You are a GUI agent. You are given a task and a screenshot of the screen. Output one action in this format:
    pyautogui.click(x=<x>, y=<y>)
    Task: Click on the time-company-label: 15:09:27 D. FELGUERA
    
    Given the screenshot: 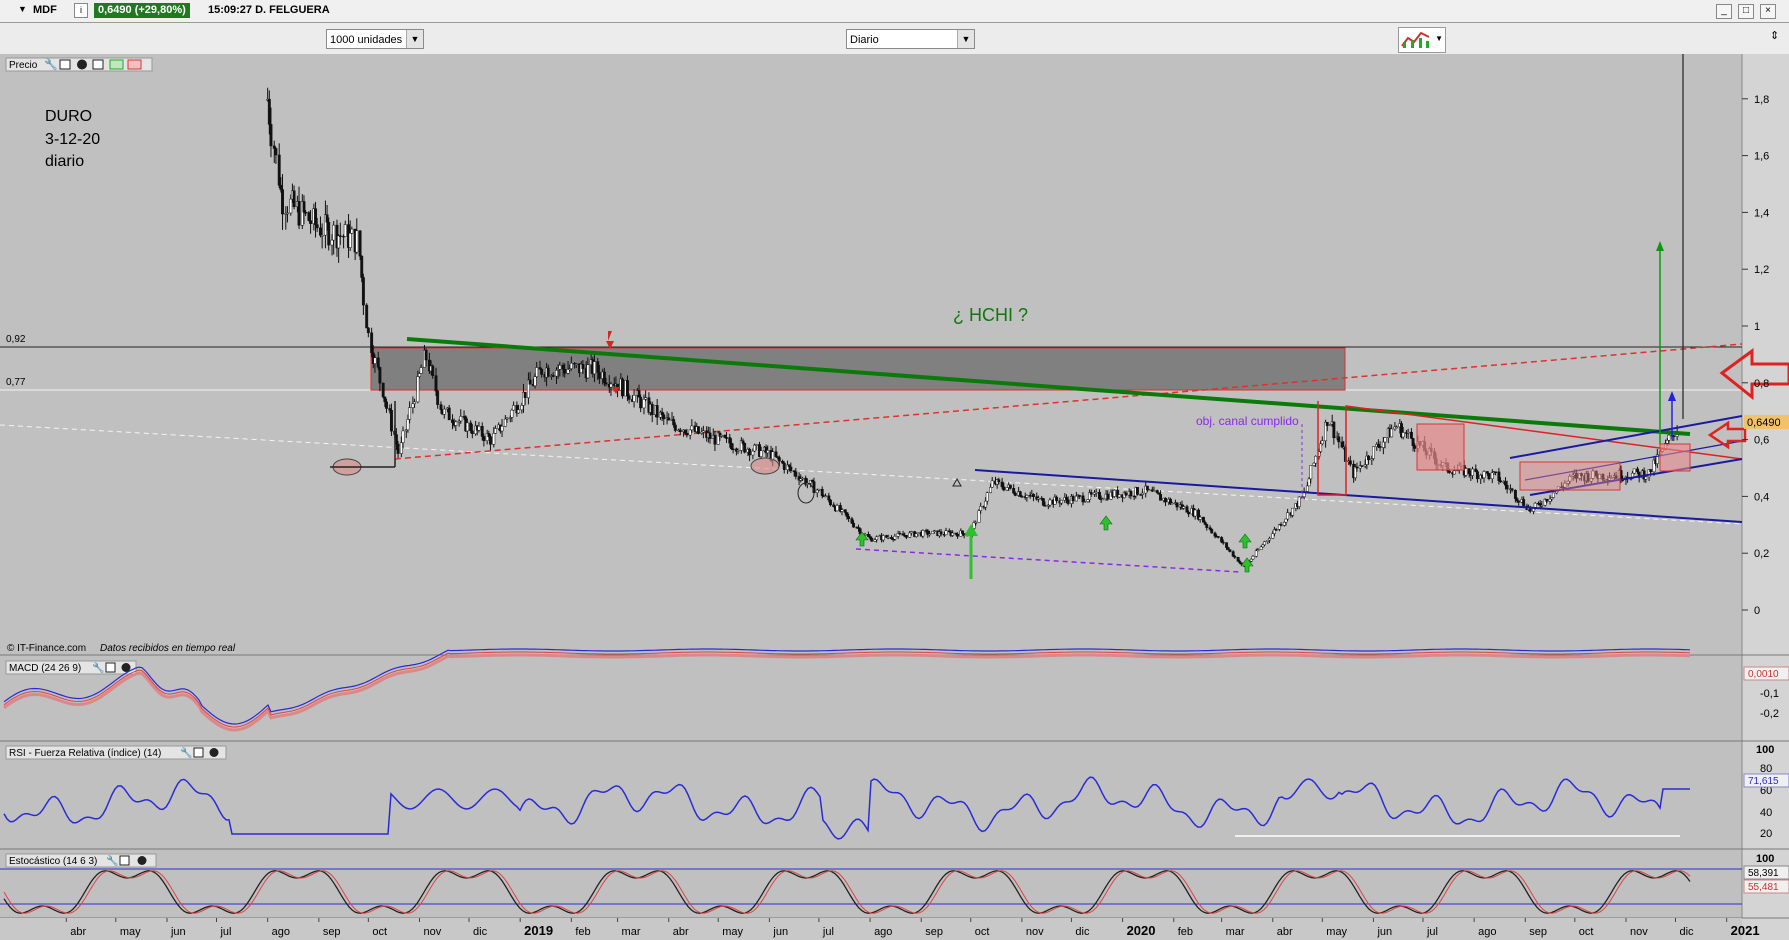 What is the action you would take?
    pyautogui.click(x=269, y=10)
    